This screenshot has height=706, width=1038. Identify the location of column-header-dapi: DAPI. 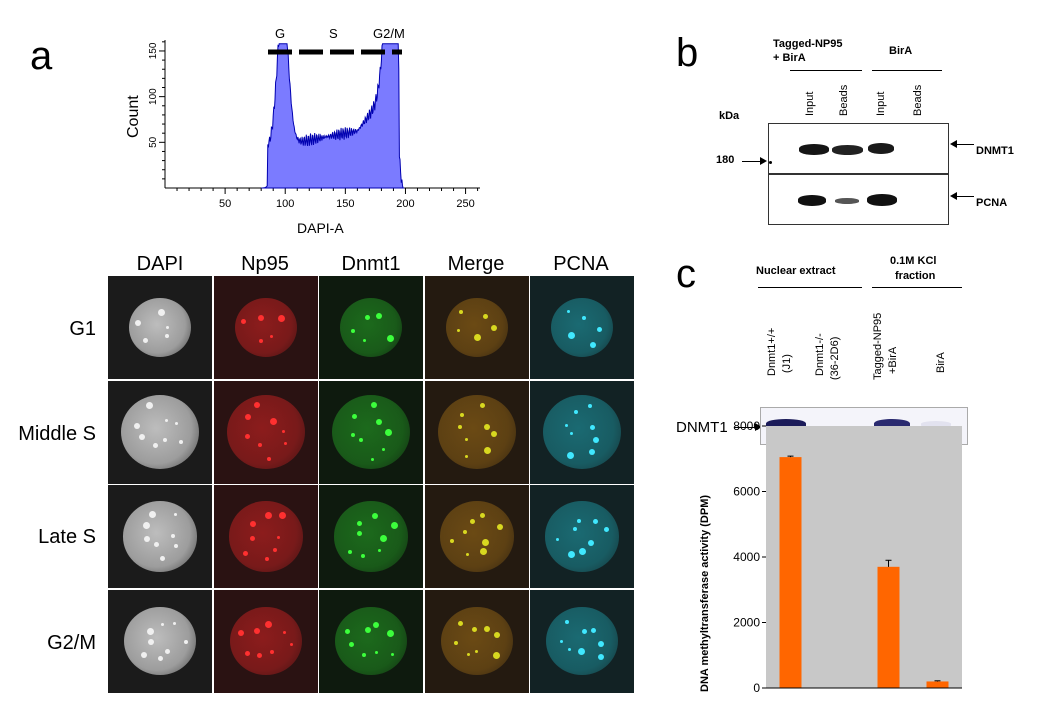
(160, 264).